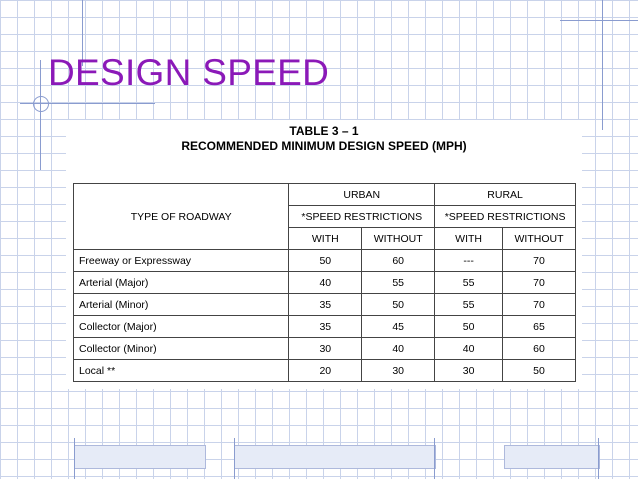 The image size is (638, 479). I want to click on roadway-type-cell: Collector (Minor), so click(181, 348).